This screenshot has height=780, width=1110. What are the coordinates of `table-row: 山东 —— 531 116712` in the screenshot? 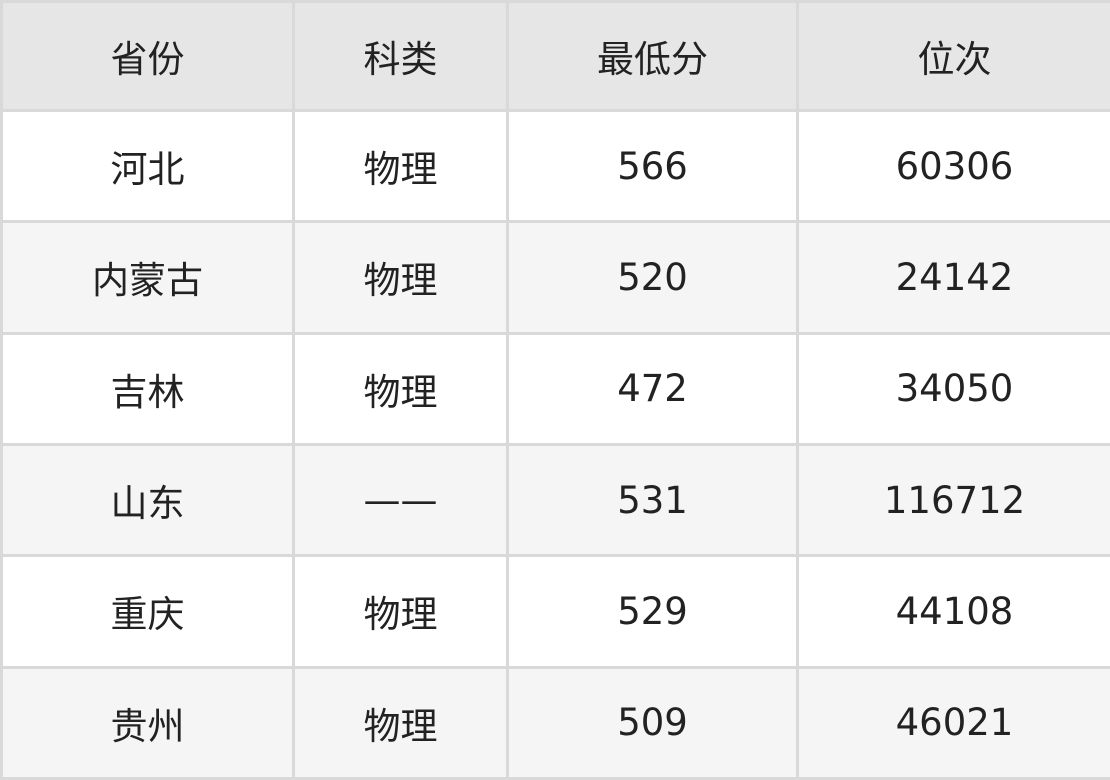 It's located at (555, 500).